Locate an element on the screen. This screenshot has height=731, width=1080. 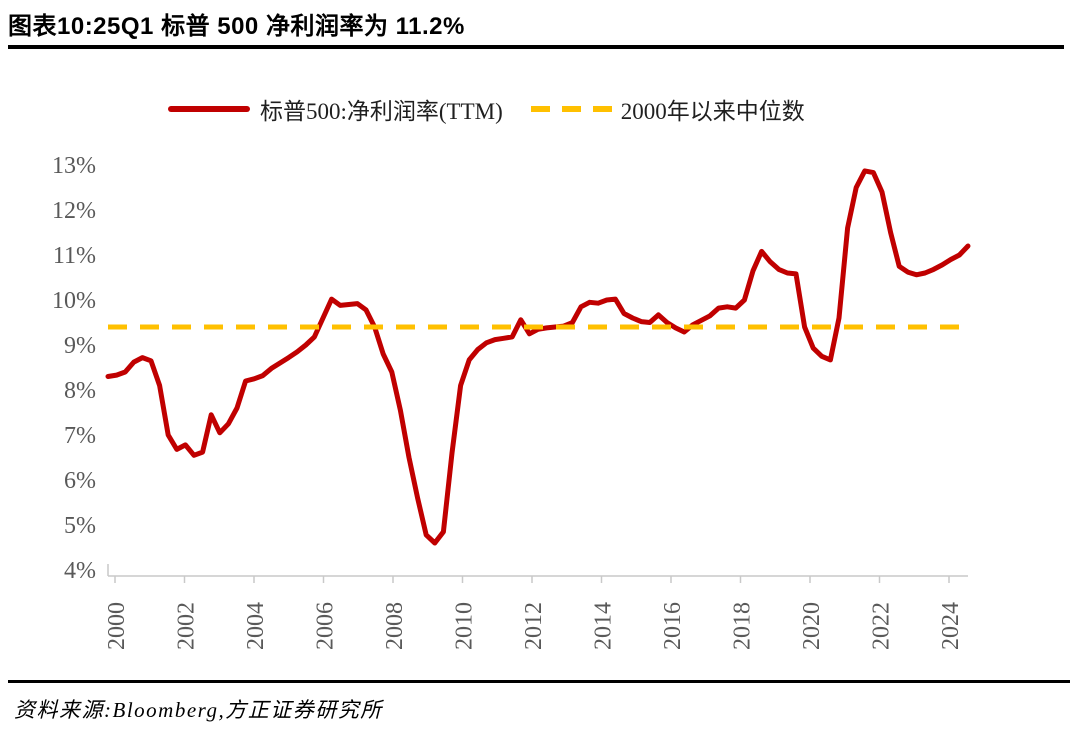
x-axis-label: 2024 is located at coordinates (951, 626).